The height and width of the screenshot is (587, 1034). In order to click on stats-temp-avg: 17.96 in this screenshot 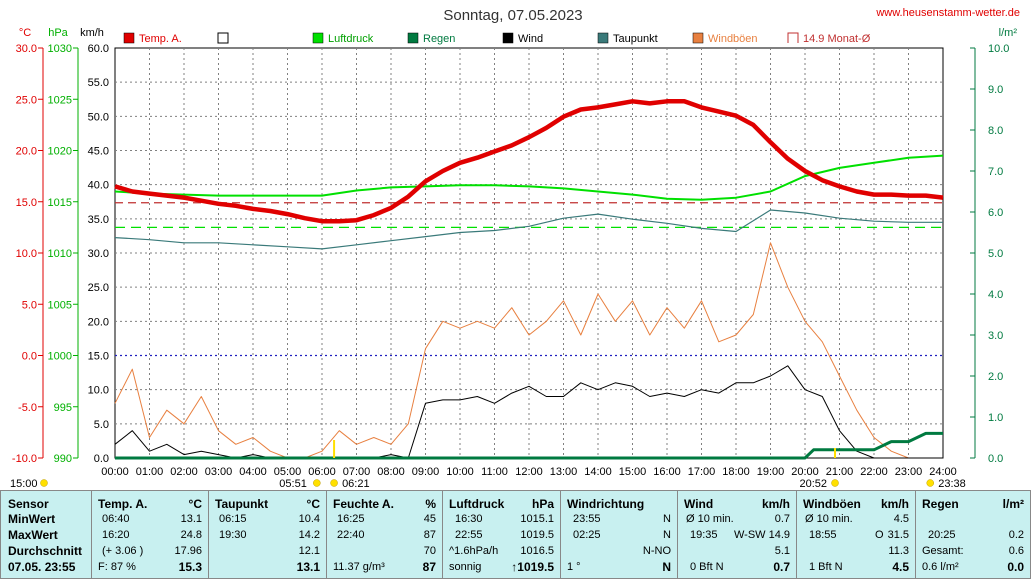, I will do `click(188, 551)`.